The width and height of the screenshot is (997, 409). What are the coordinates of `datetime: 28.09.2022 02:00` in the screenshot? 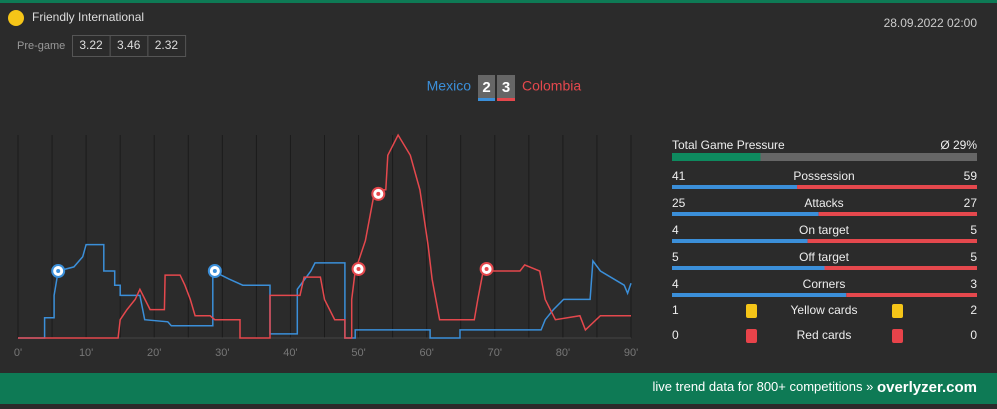 It's located at (931, 23).